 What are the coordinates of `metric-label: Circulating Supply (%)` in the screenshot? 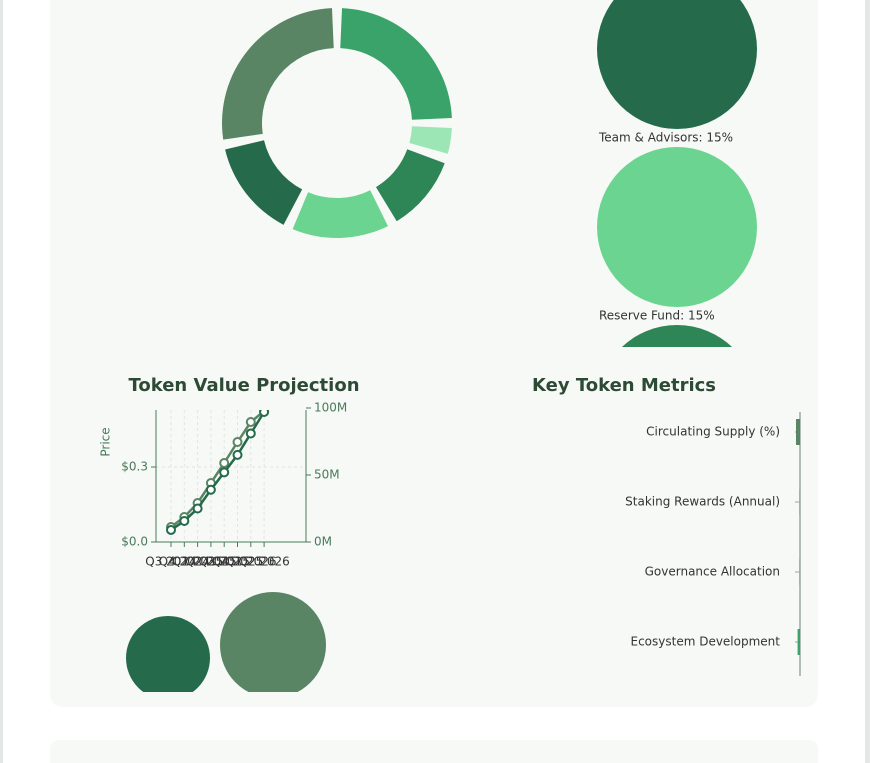 It's located at (713, 432).